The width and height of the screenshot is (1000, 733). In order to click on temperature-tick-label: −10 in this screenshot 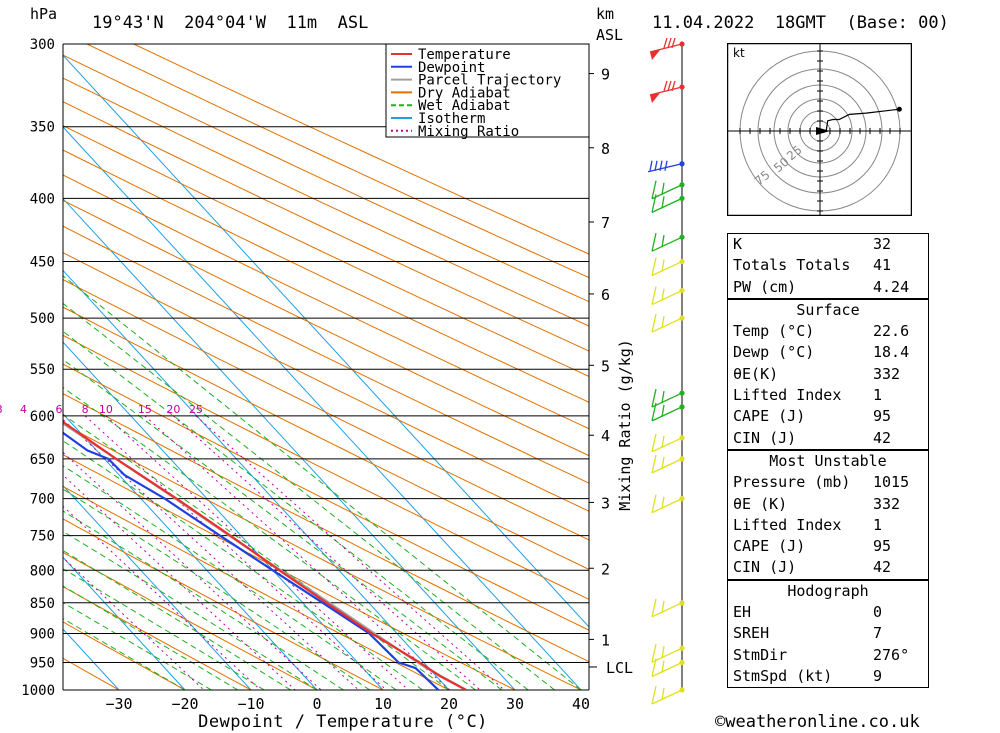, I will do `click(250, 704)`.